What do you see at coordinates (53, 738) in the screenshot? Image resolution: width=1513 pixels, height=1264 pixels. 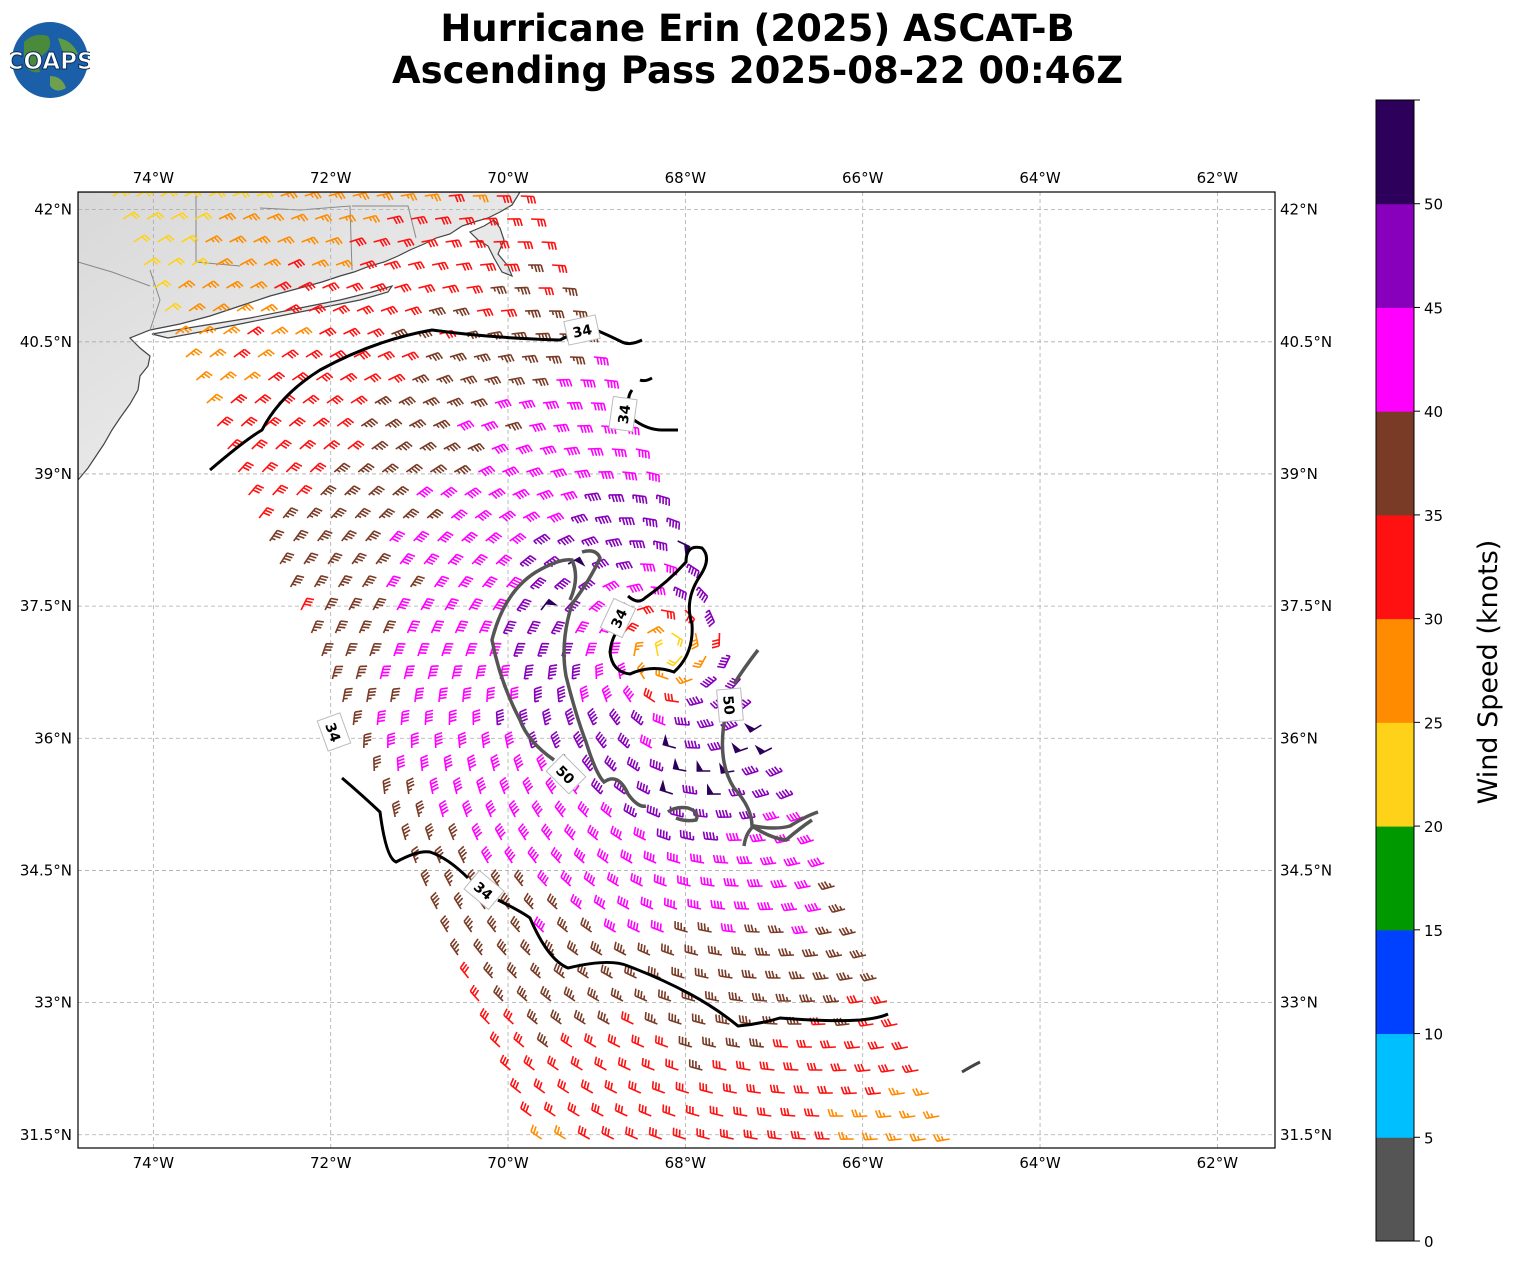 I see `lat-tick-label-left: 36°N` at bounding box center [53, 738].